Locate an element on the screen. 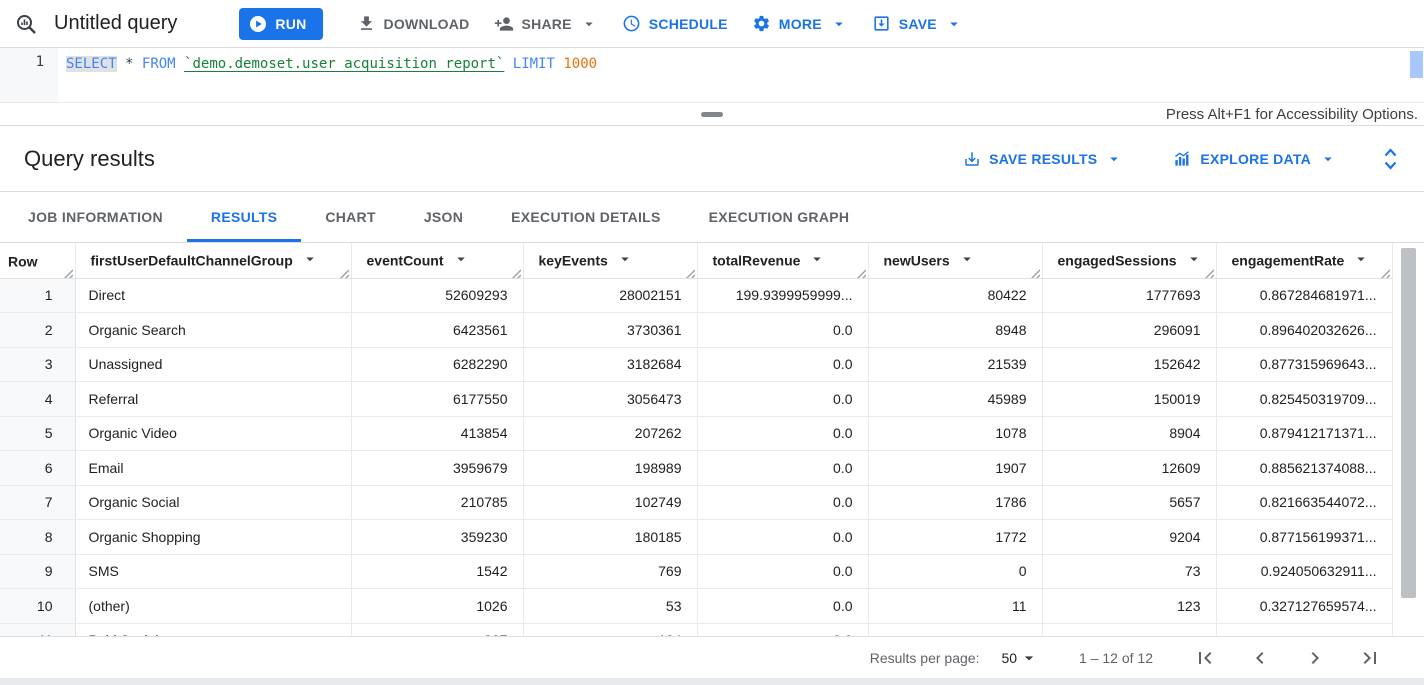 Image resolution: width=1424 pixels, height=685 pixels. save-box-icon is located at coordinates (881, 23).